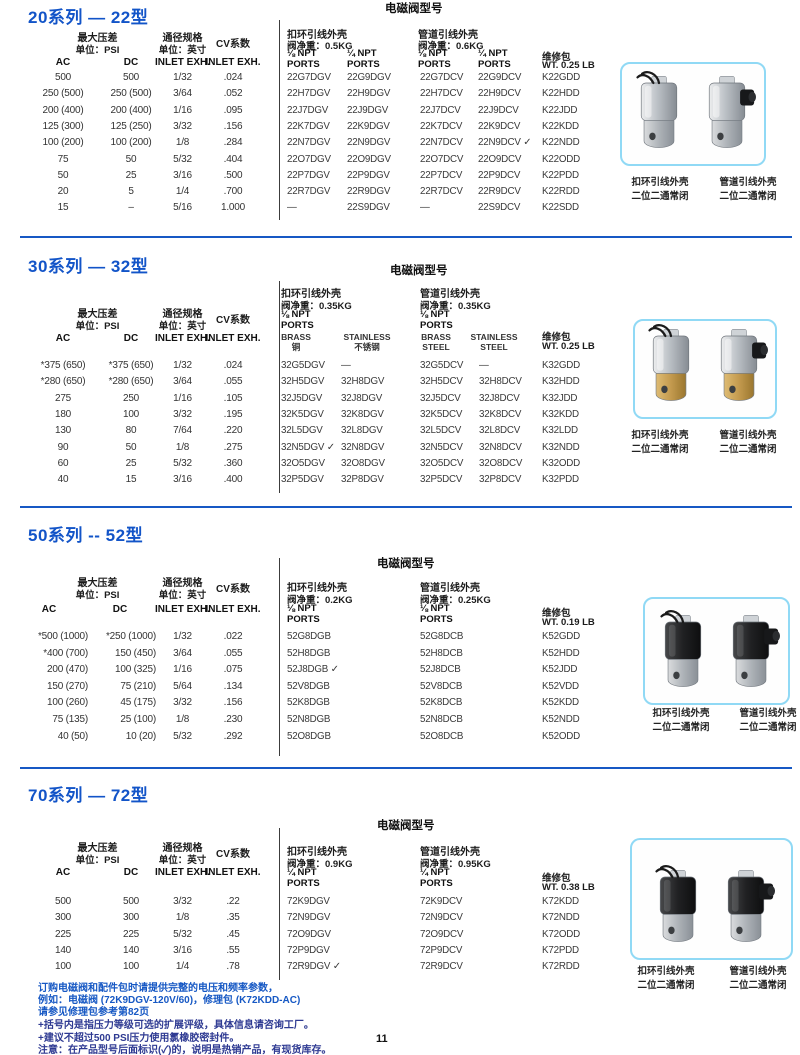 The image size is (800, 1055). What do you see at coordinates (63, 175) in the screenshot?
I see `ac-value: 50` at bounding box center [63, 175].